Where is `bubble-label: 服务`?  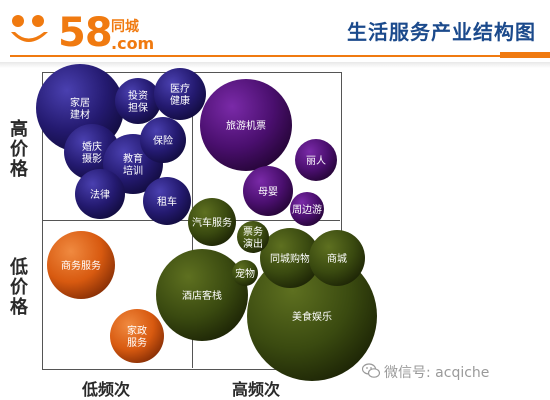 bubble-label: 服务 is located at coordinates (137, 342).